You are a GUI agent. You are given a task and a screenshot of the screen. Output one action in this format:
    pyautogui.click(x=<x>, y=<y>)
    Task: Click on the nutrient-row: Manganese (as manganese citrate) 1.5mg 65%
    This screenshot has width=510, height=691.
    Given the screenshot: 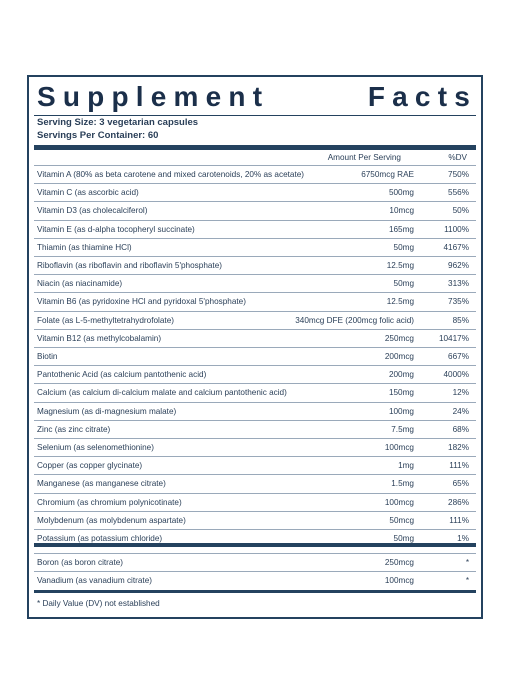 What is the action you would take?
    pyautogui.click(x=255, y=483)
    